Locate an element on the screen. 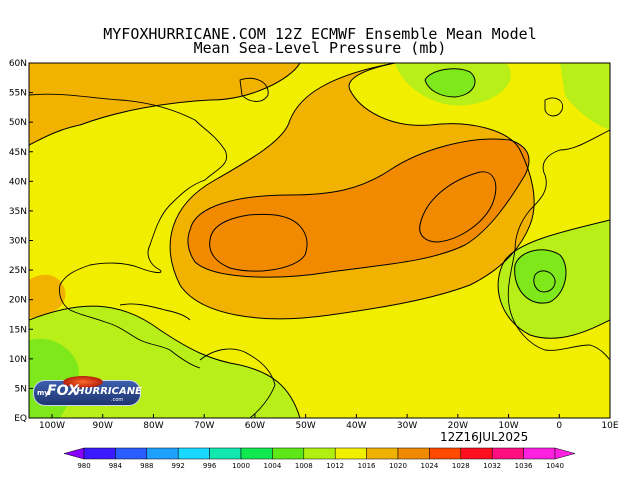 This screenshot has height=480, width=640. colorbar-label: 988 is located at coordinates (146, 466).